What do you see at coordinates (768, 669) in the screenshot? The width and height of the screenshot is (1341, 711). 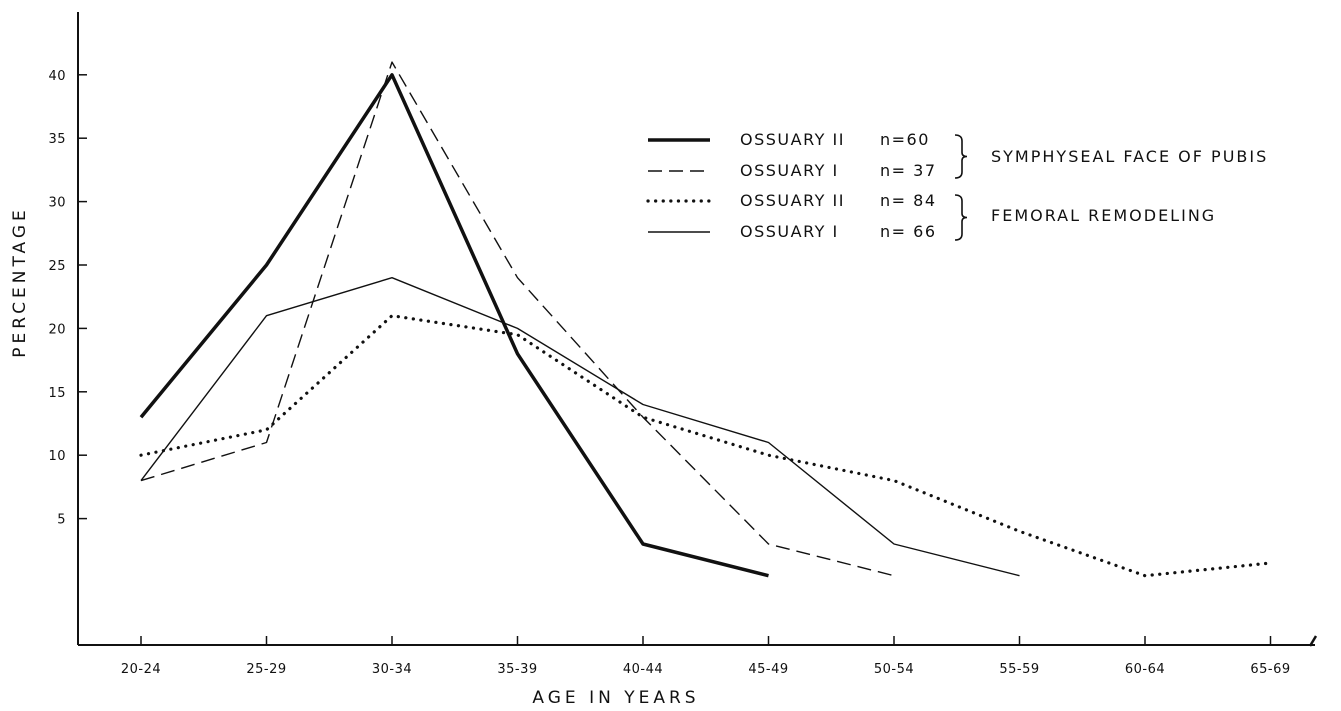 I see `x-tick-label: 45-49` at bounding box center [768, 669].